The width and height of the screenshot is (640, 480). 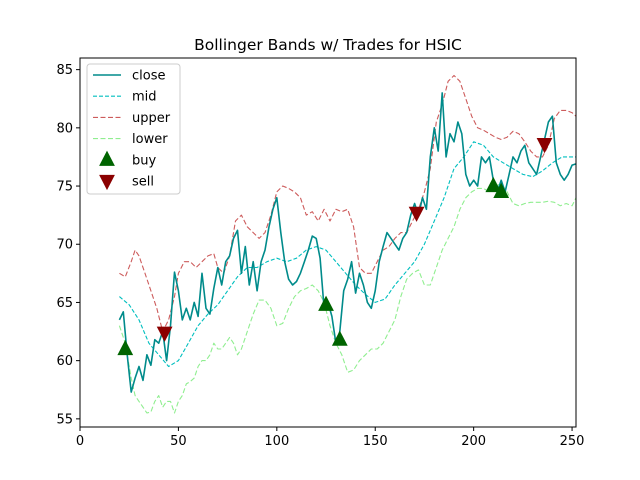 What do you see at coordinates (107, 158) in the screenshot?
I see `legend-swatch-buy` at bounding box center [107, 158].